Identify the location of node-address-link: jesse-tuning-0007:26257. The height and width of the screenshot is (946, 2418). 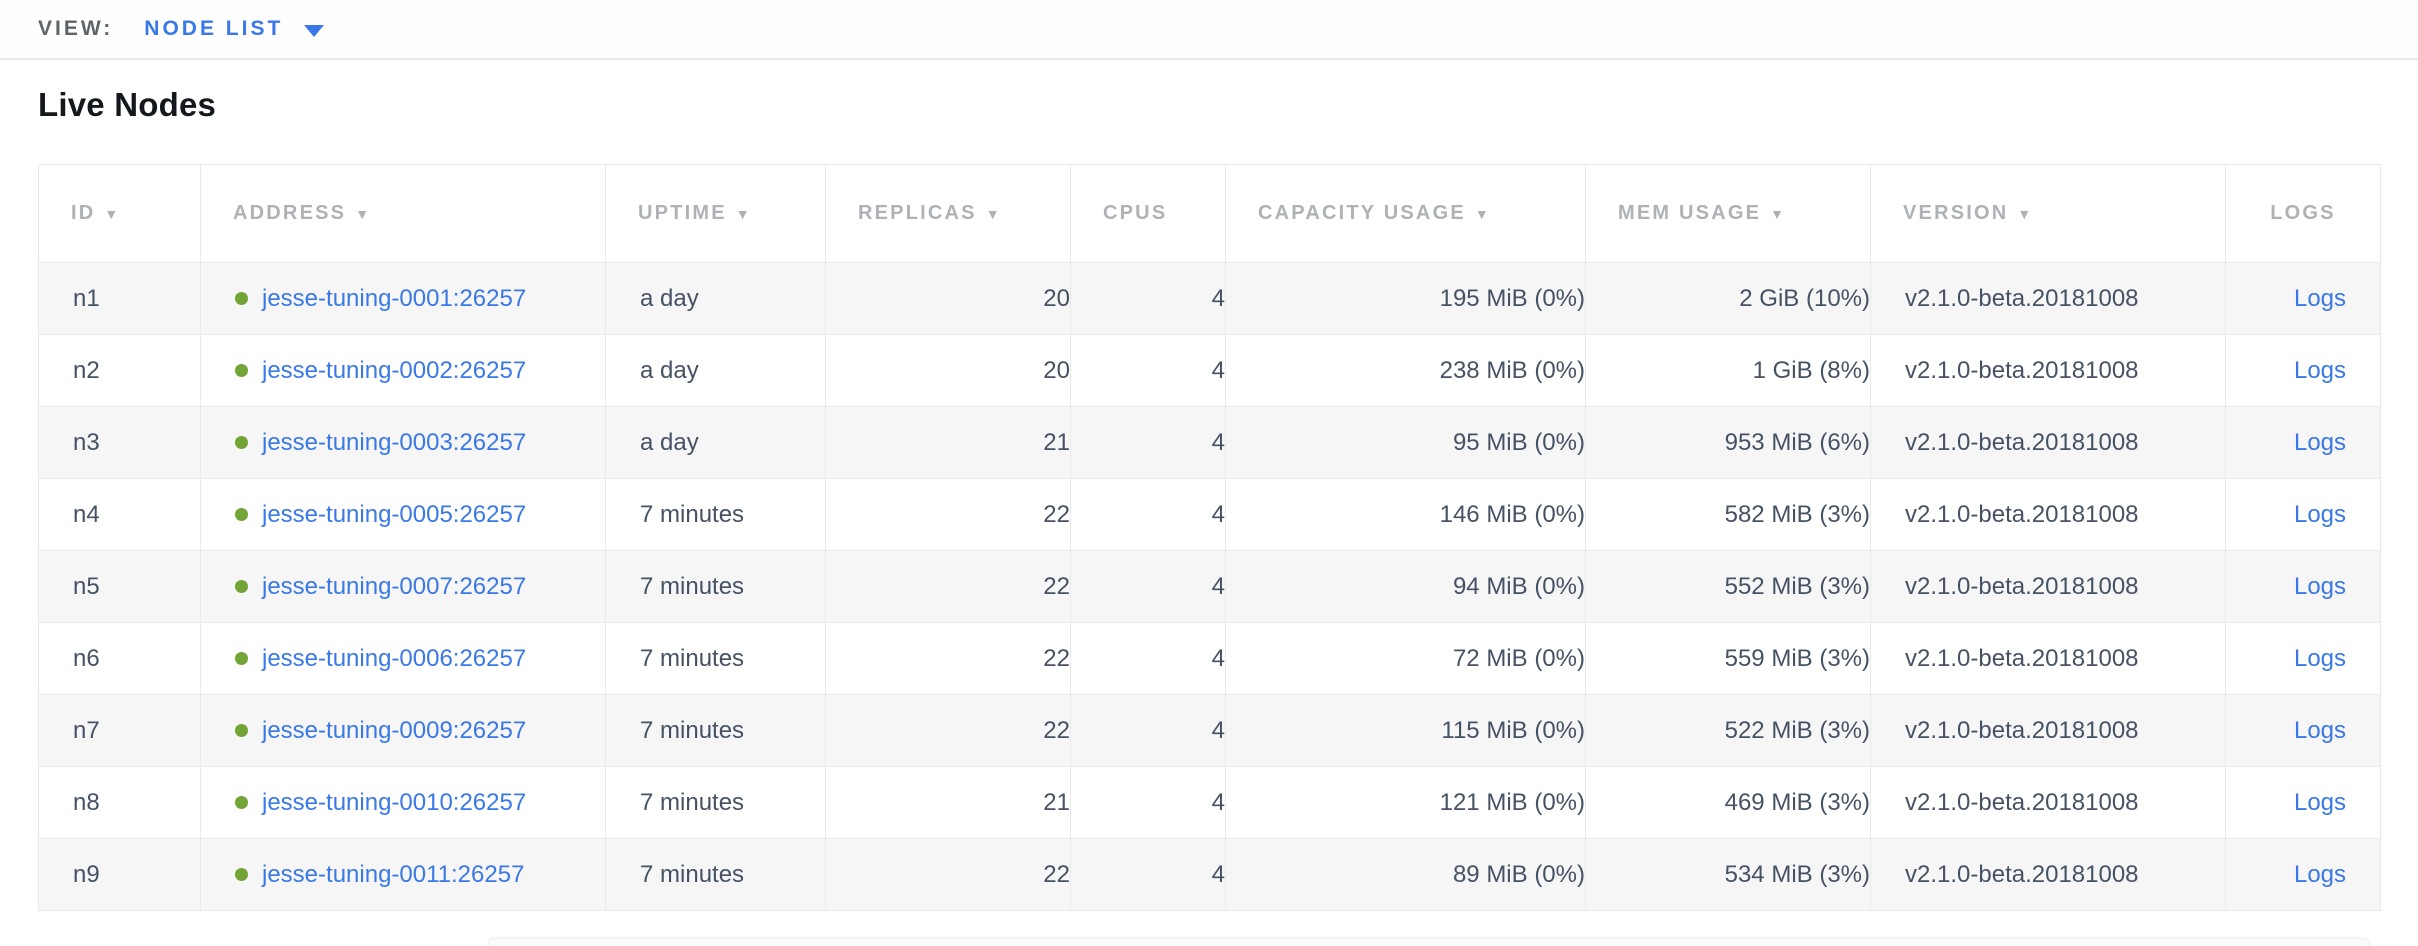
(394, 586).